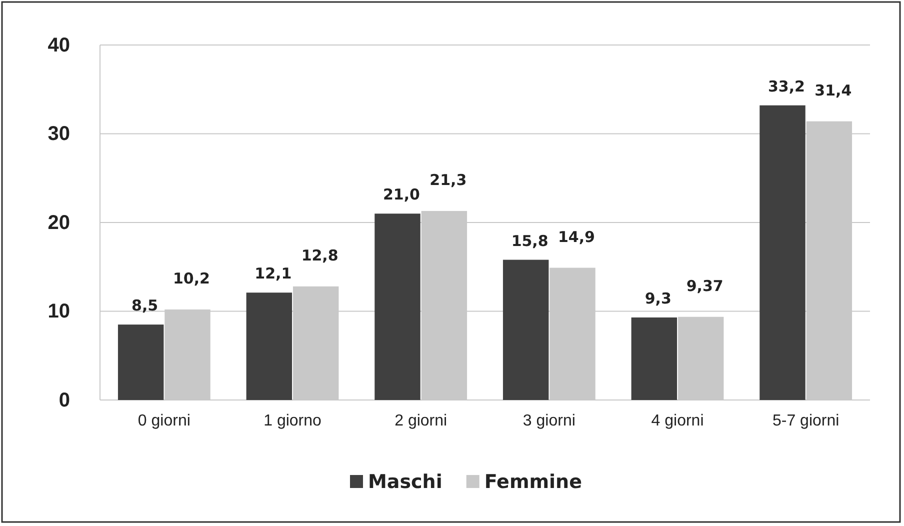 This screenshot has height=526, width=904. I want to click on data-label: 9,37, so click(705, 285).